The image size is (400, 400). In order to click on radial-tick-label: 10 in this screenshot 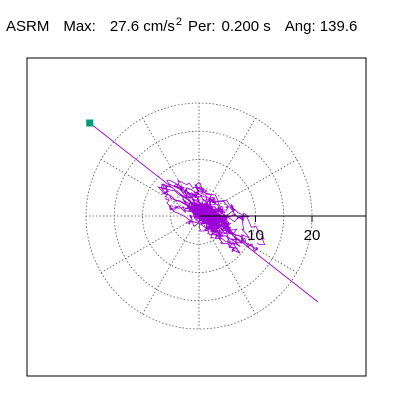, I will do `click(255, 235)`.